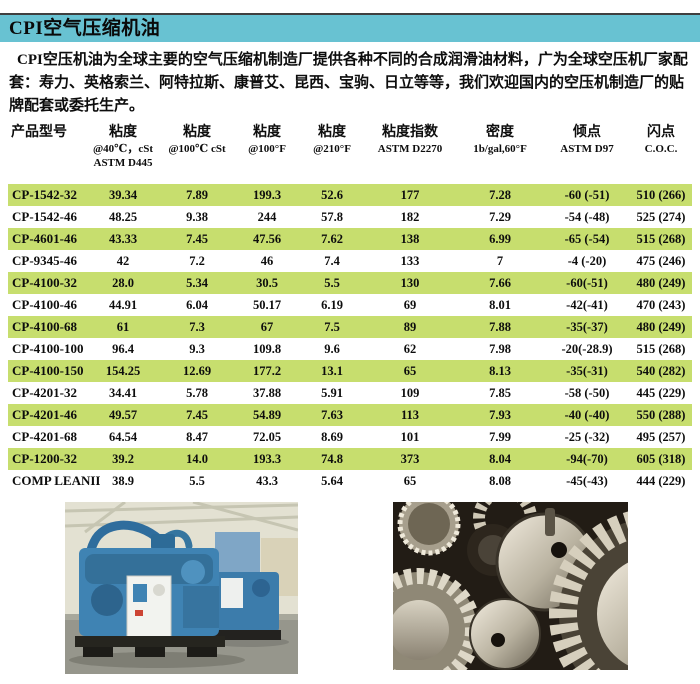 The image size is (700, 684). I want to click on visc100f-cell: 30.5, so click(267, 282).